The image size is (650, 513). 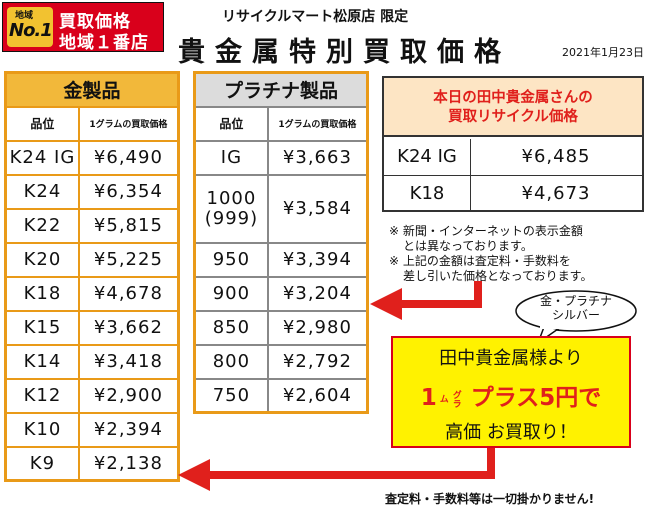 What do you see at coordinates (351, 462) in the screenshot?
I see `arrow-to-k9-line` at bounding box center [351, 462].